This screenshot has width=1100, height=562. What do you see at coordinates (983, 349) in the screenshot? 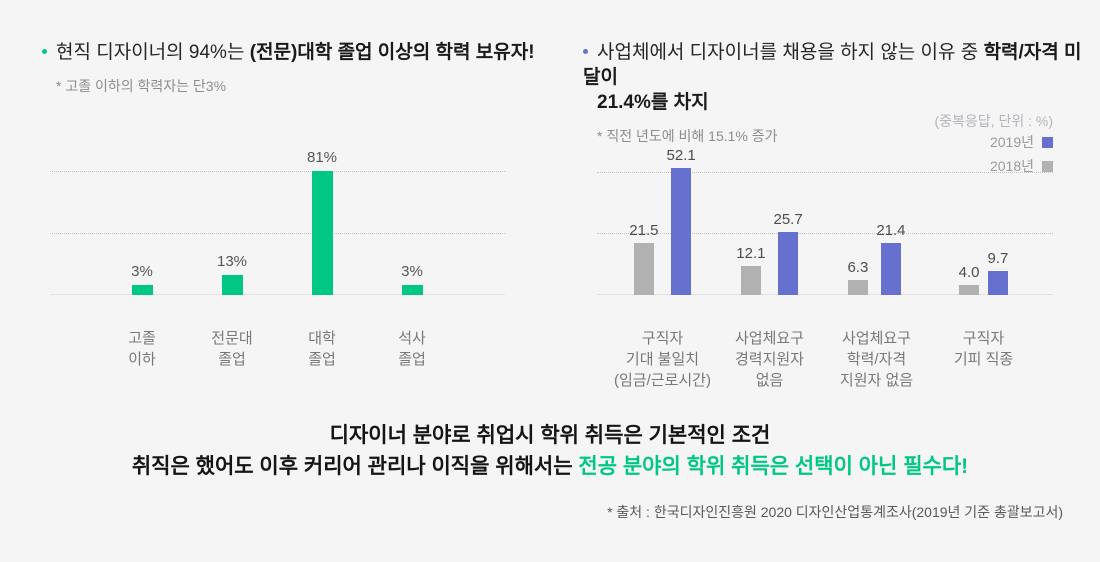
I see `x-axis-label: 구직자 기피 직종` at bounding box center [983, 349].